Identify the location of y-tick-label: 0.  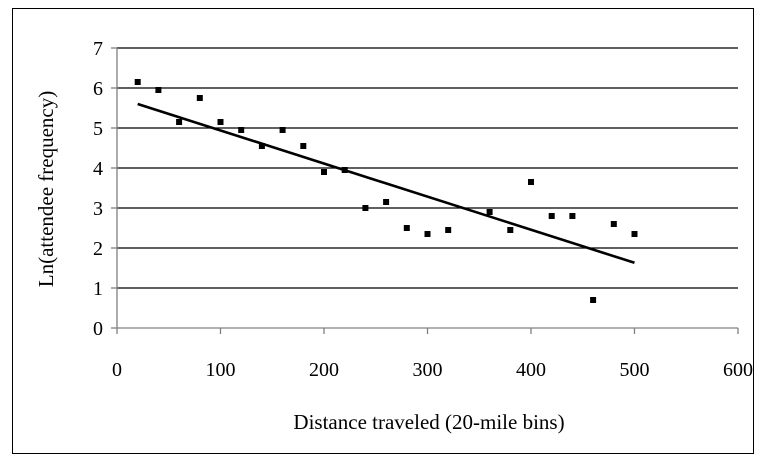
(98, 329).